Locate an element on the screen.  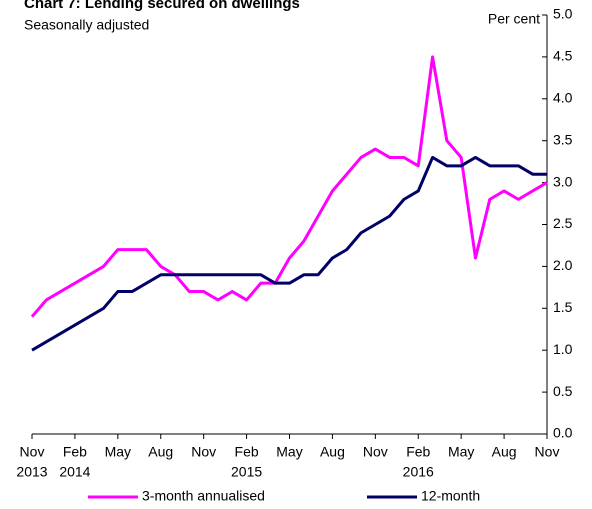
x-tick-year: 2016 is located at coordinates (418, 472).